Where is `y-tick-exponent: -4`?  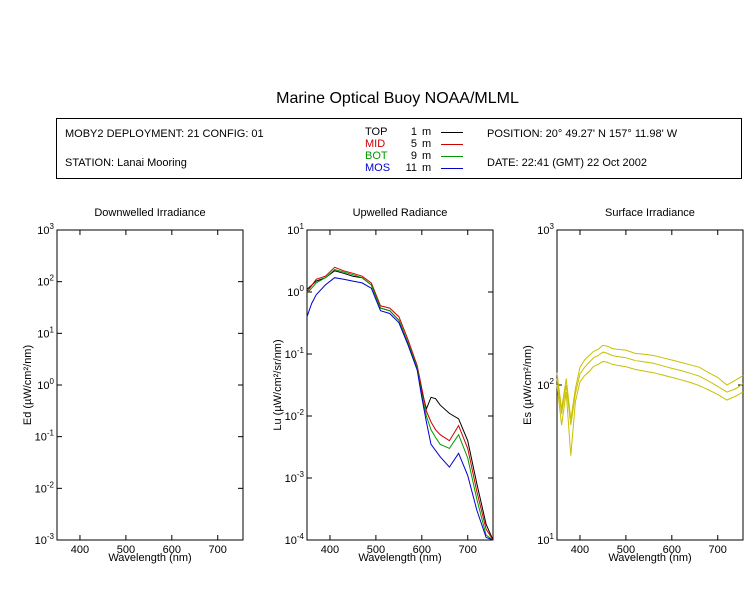
y-tick-exponent: -4 is located at coordinates (301, 536).